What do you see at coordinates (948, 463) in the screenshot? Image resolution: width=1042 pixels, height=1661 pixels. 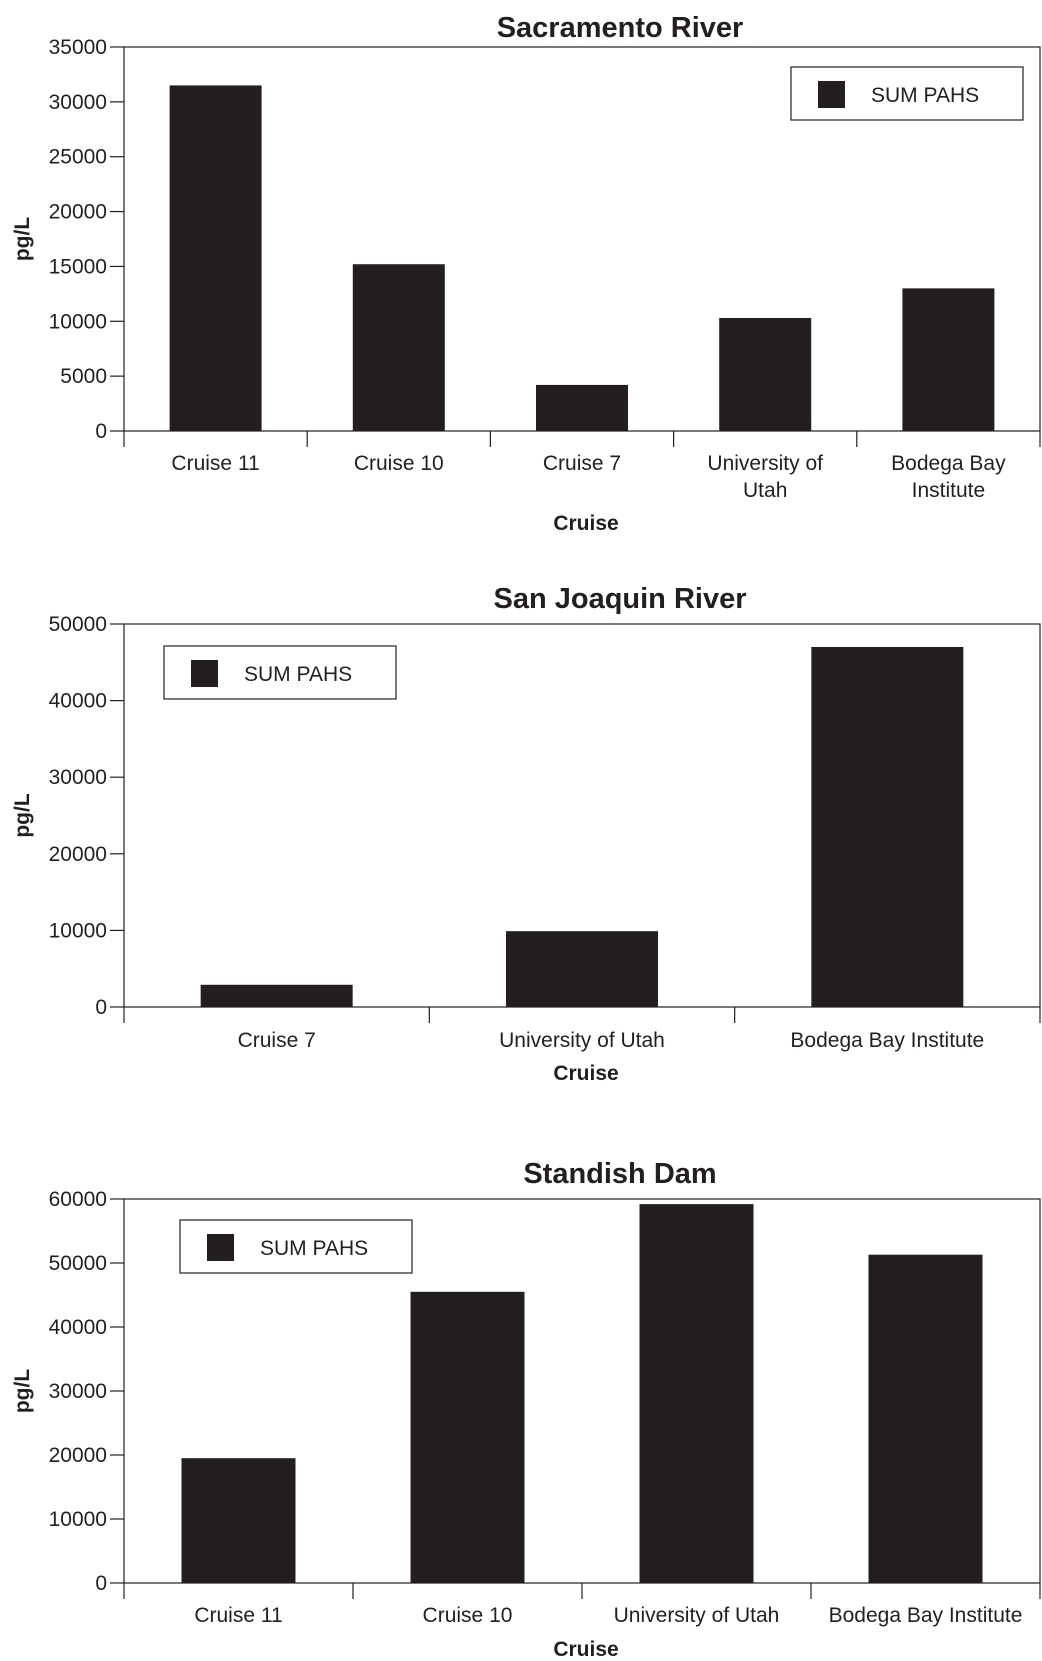 I see `x-tick-label: Bodega Bay` at bounding box center [948, 463].